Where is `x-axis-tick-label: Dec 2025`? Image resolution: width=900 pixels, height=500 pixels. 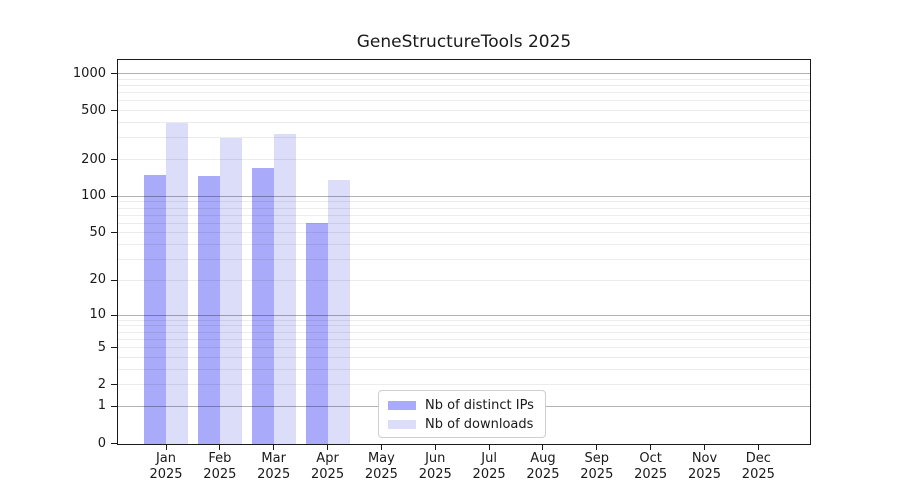 x-axis-tick-label: Dec 2025 is located at coordinates (758, 466).